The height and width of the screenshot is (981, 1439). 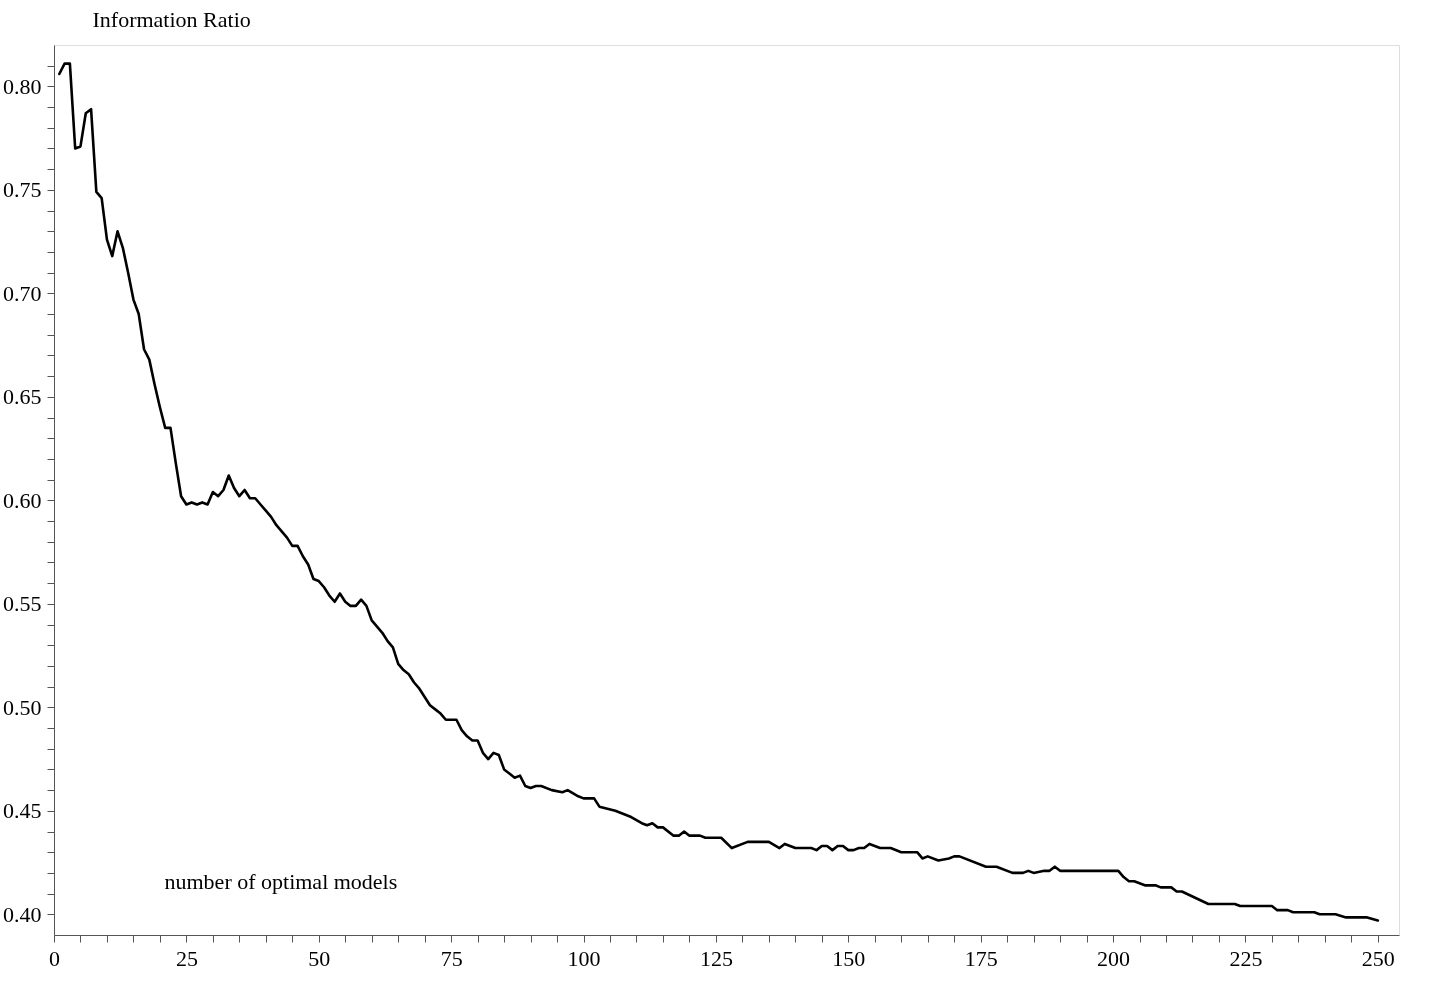 What do you see at coordinates (849, 958) in the screenshot?
I see `x-tick-label: 150` at bounding box center [849, 958].